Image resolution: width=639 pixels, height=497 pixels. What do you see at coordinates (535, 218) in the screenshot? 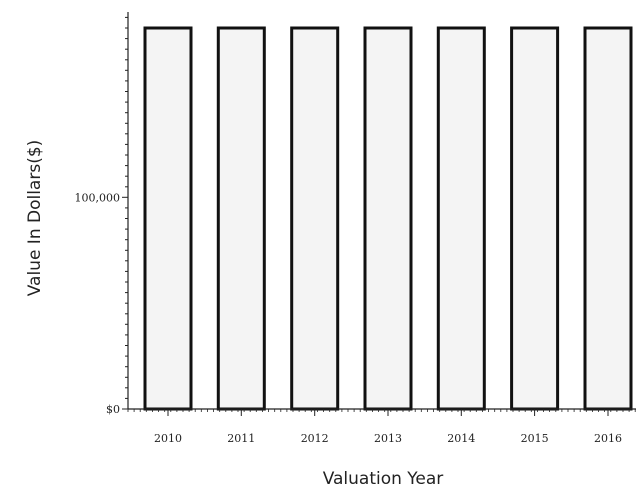
I see `bar-2015` at bounding box center [535, 218].